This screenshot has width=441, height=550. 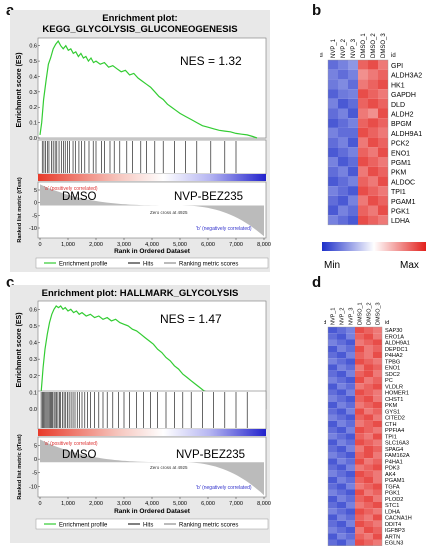 What do you see at coordinates (96, 504) in the screenshot?
I see `xtick-label: 2,000` at bounding box center [96, 504].